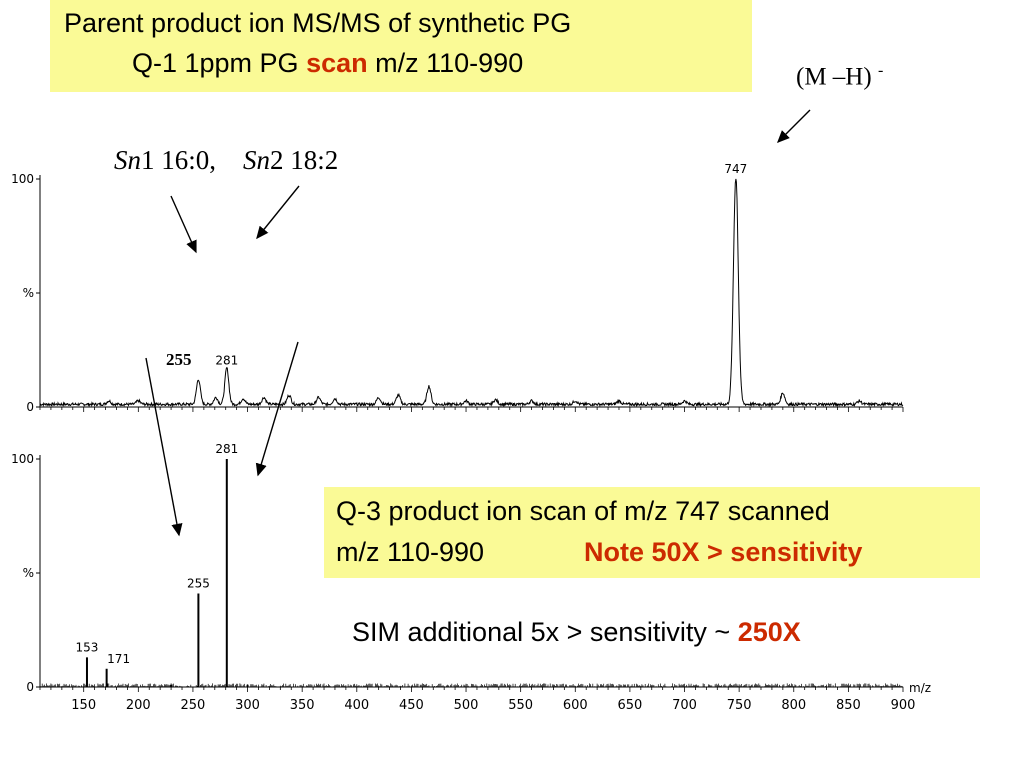 The width and height of the screenshot is (1024, 768). I want to click on top-y-tick-label: 0, so click(30, 407).